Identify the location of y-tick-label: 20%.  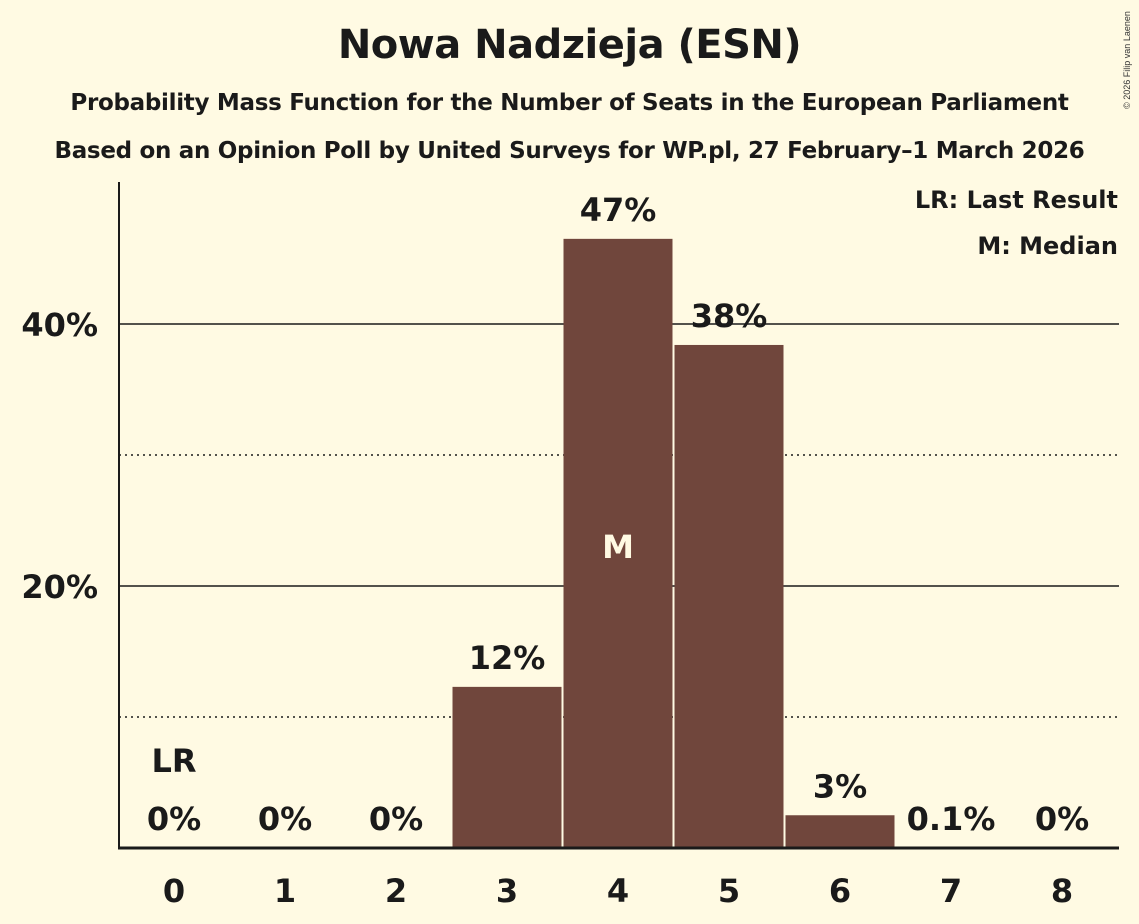
(59, 587).